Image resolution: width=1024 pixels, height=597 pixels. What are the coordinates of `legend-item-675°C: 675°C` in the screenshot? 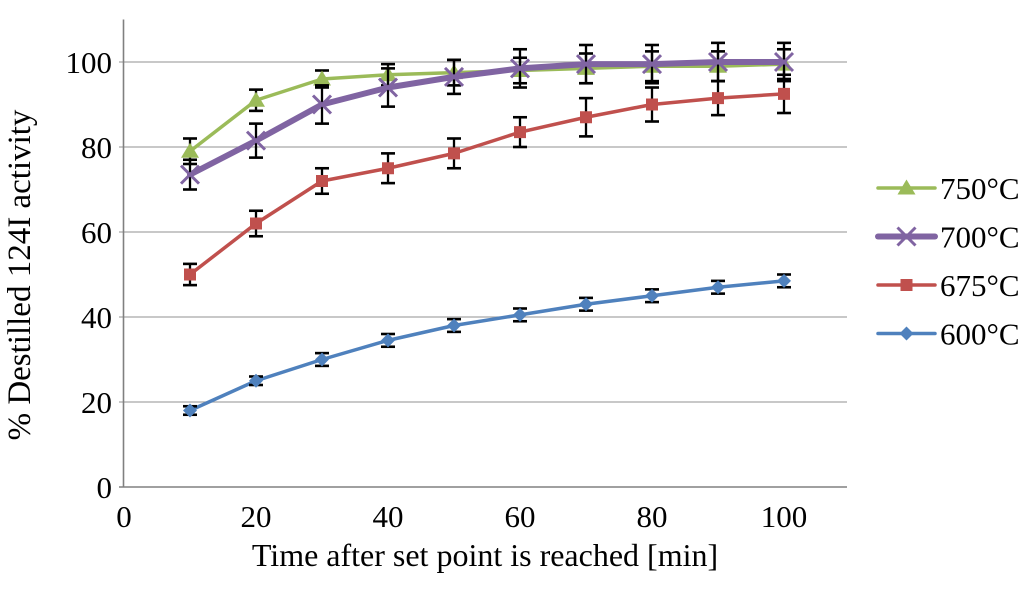 It's located at (948, 285).